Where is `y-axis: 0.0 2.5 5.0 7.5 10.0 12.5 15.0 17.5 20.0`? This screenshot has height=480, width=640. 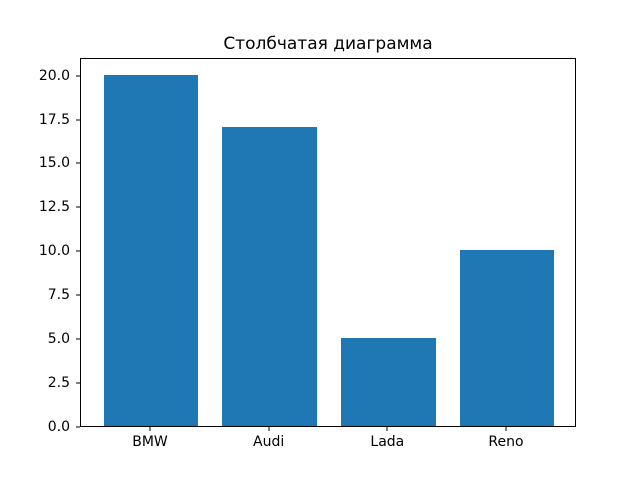 y-axis: 0.0 2.5 5.0 7.5 10.0 12.5 15.0 17.5 20.0 is located at coordinates (35, 246).